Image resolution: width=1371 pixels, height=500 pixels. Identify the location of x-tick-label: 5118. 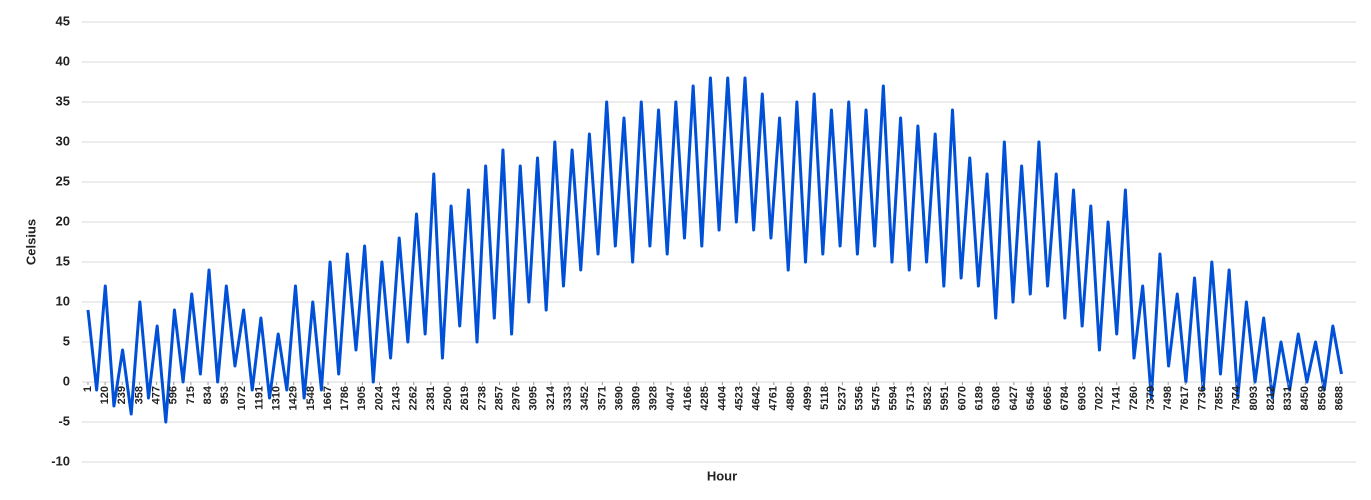
(825, 398).